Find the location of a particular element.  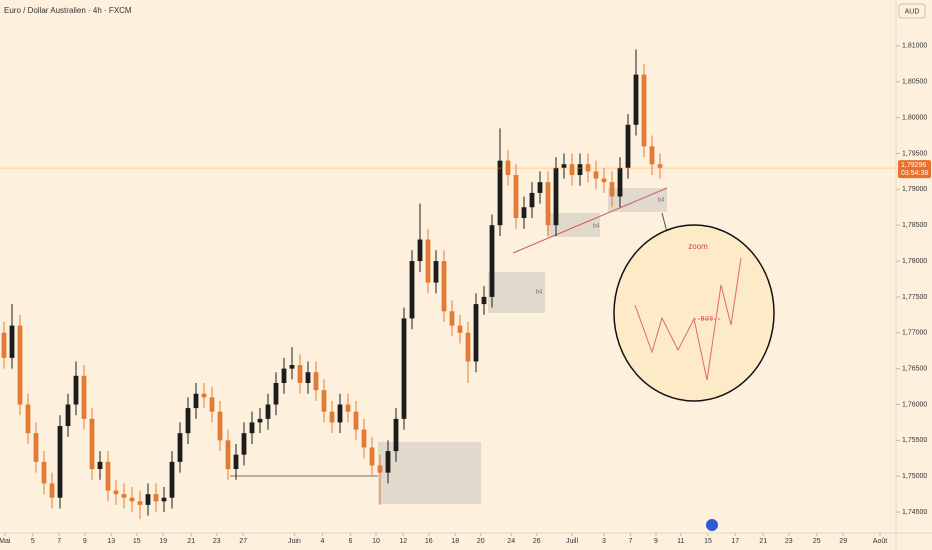

y-tick-label: 1,76500 is located at coordinates (914, 368).